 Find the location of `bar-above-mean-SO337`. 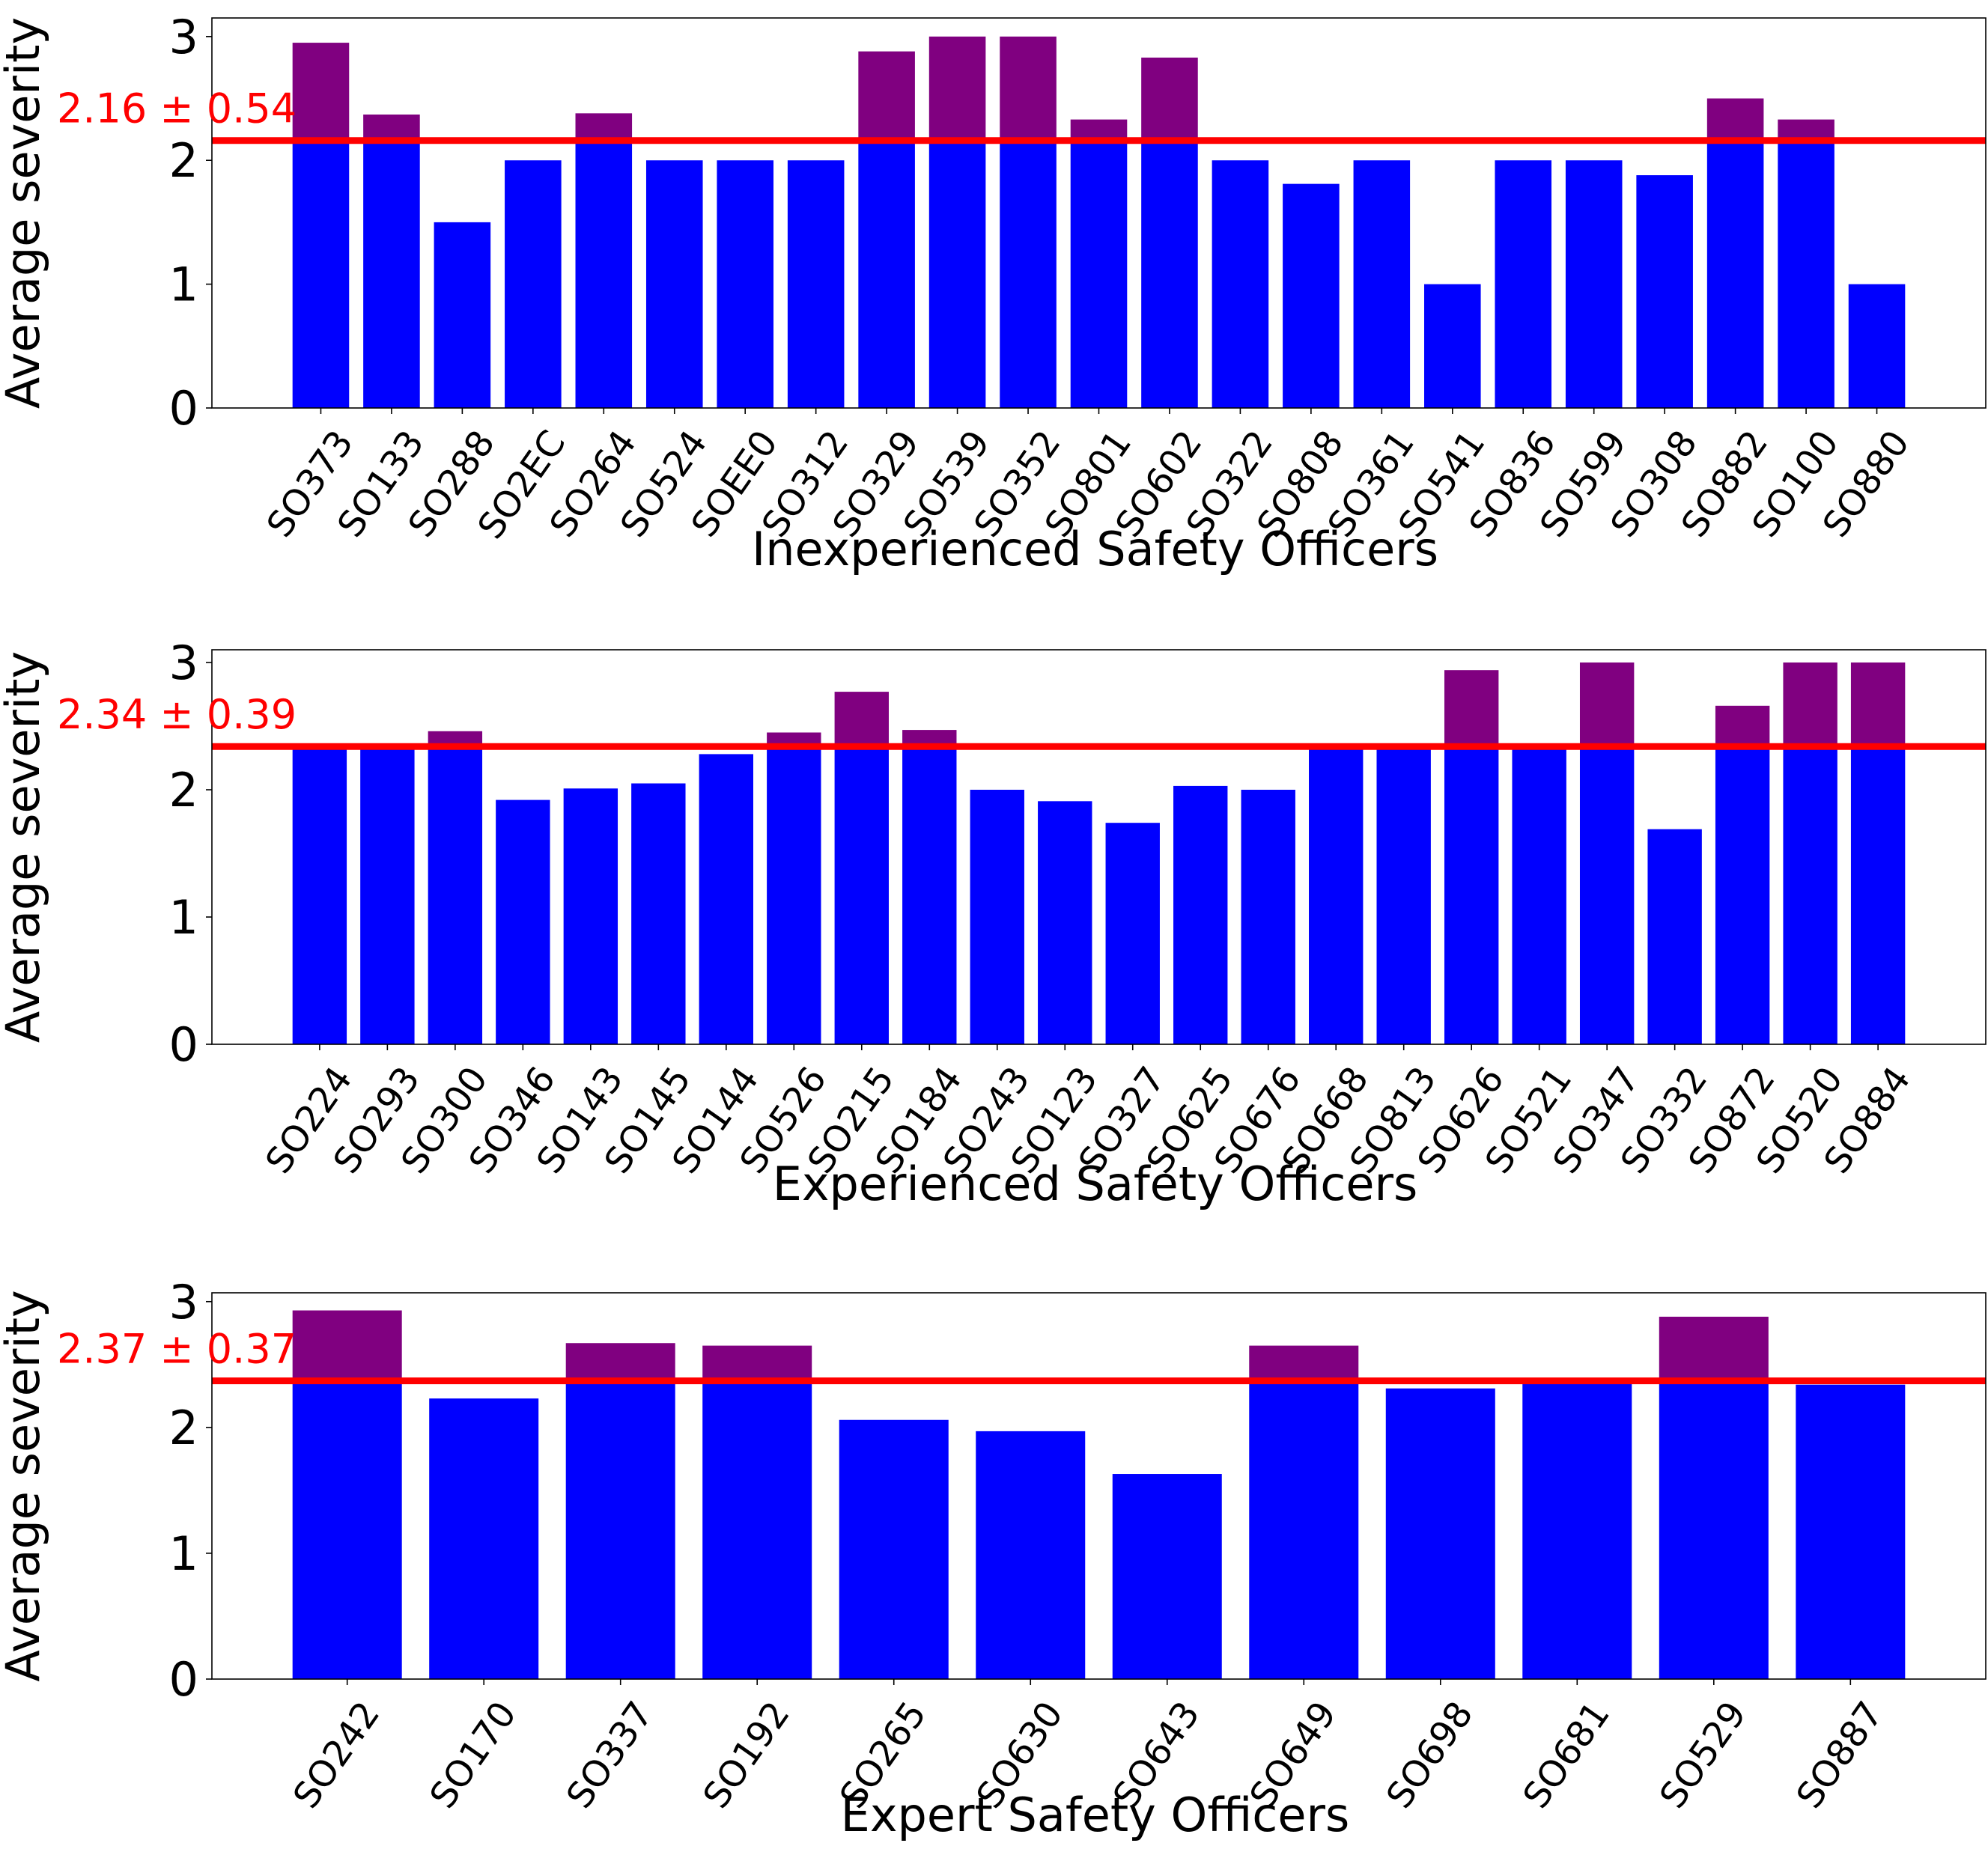

bar-above-mean-SO337 is located at coordinates (620, 1362).